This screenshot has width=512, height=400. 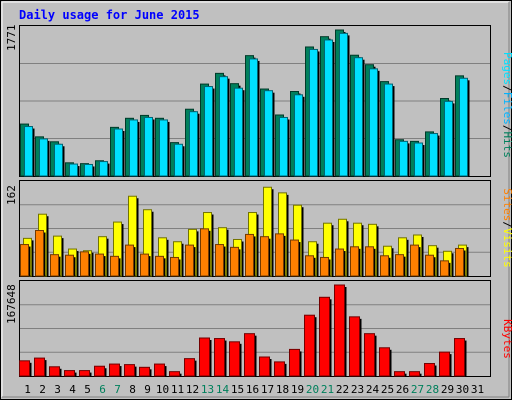 What do you see at coordinates (147, 389) in the screenshot?
I see `x-label-day-9: 9` at bounding box center [147, 389].